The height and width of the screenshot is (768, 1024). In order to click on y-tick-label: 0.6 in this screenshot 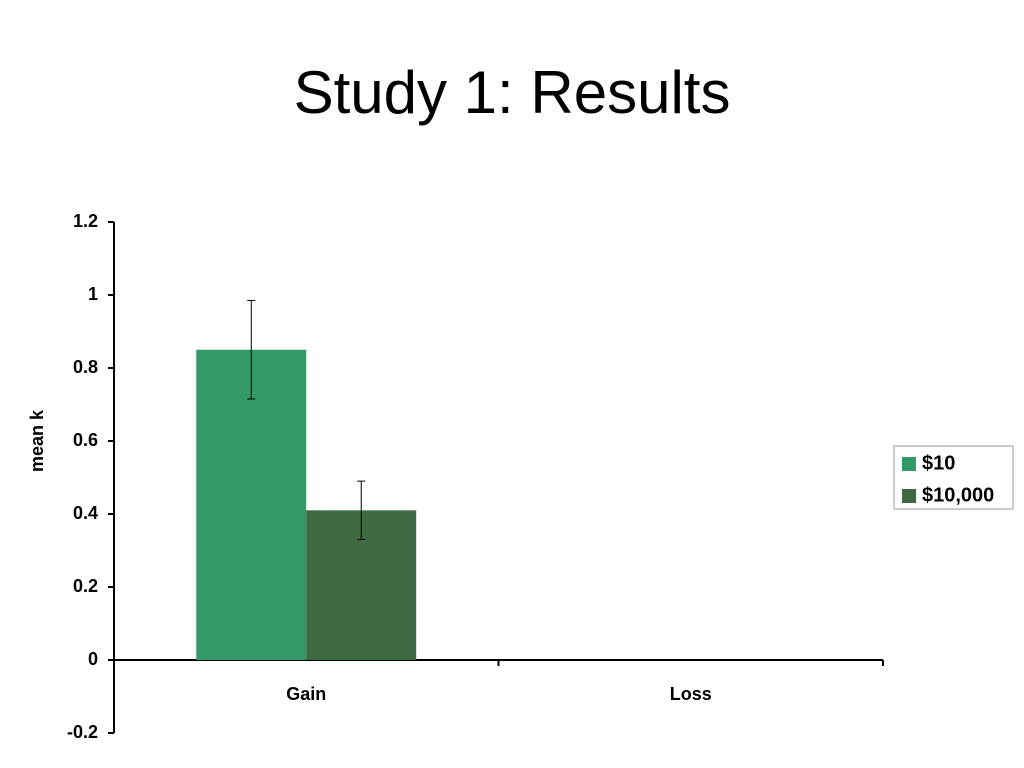, I will do `click(85, 440)`.